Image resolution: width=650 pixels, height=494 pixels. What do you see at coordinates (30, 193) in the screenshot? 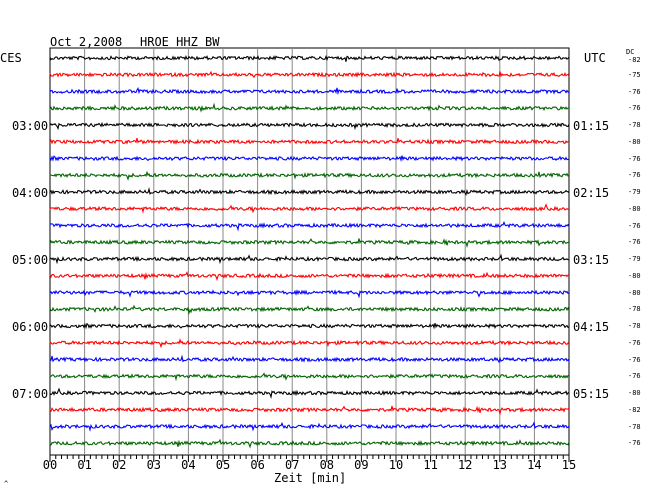
I see `left-hour-label: 04:00` at bounding box center [30, 193].